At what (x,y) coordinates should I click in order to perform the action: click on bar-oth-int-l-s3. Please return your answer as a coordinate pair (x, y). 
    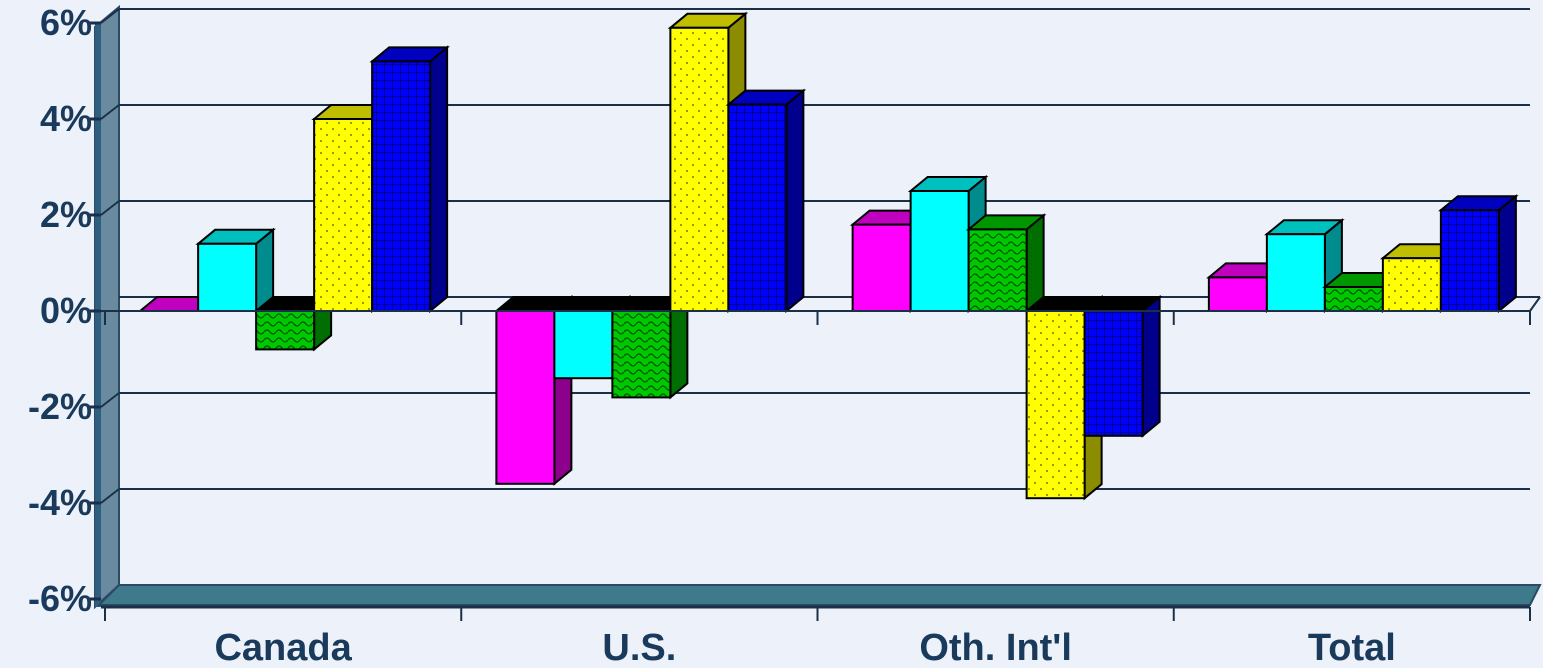
    Looking at the image, I should click on (1006, 263).